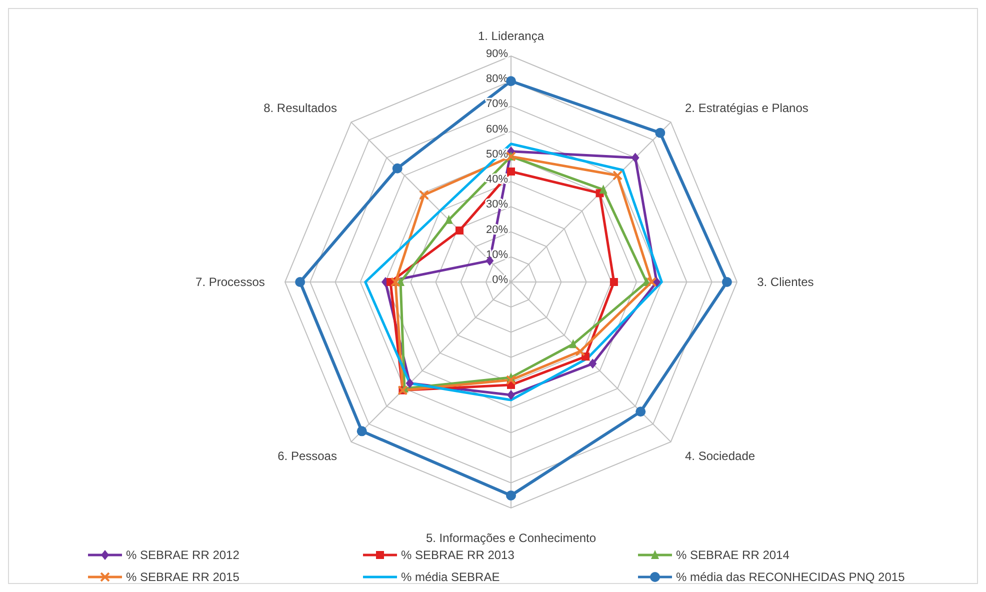  Describe the element at coordinates (497, 54) in the screenshot. I see `y-tick-label: 90%` at that location.